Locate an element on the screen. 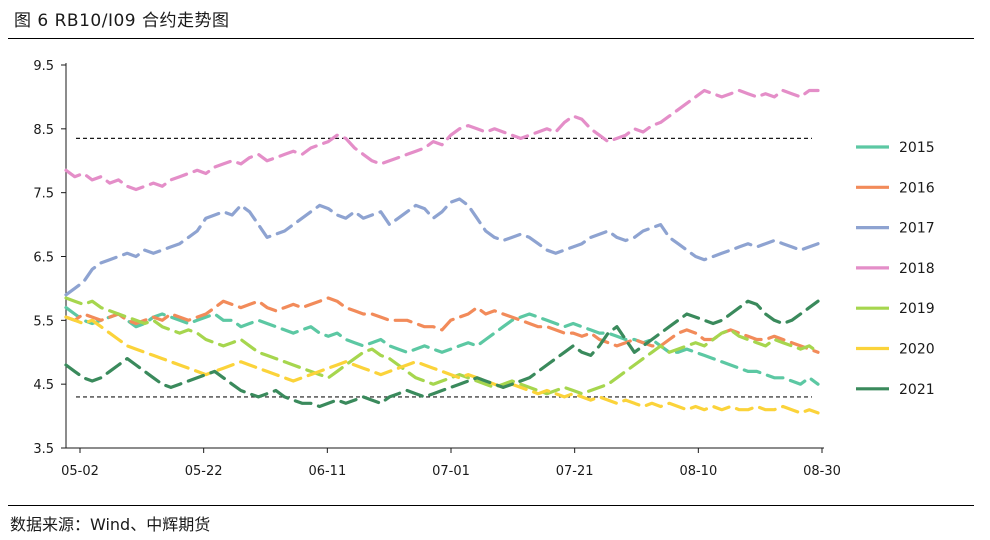  top-rule is located at coordinates (491, 38).